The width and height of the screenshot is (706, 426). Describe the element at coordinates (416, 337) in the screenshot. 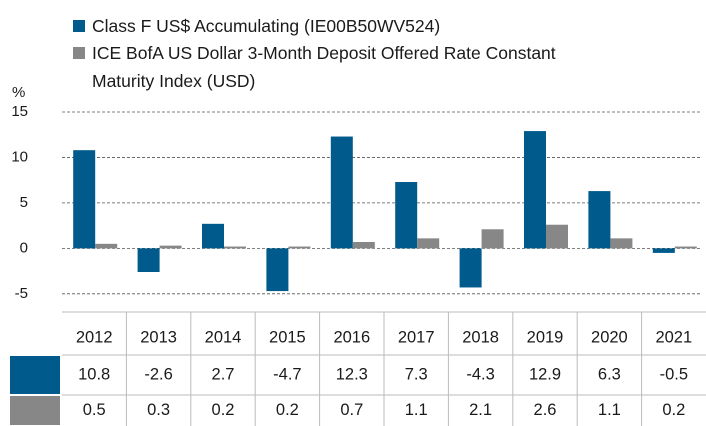

I see `x-tick-label: 2017` at that location.